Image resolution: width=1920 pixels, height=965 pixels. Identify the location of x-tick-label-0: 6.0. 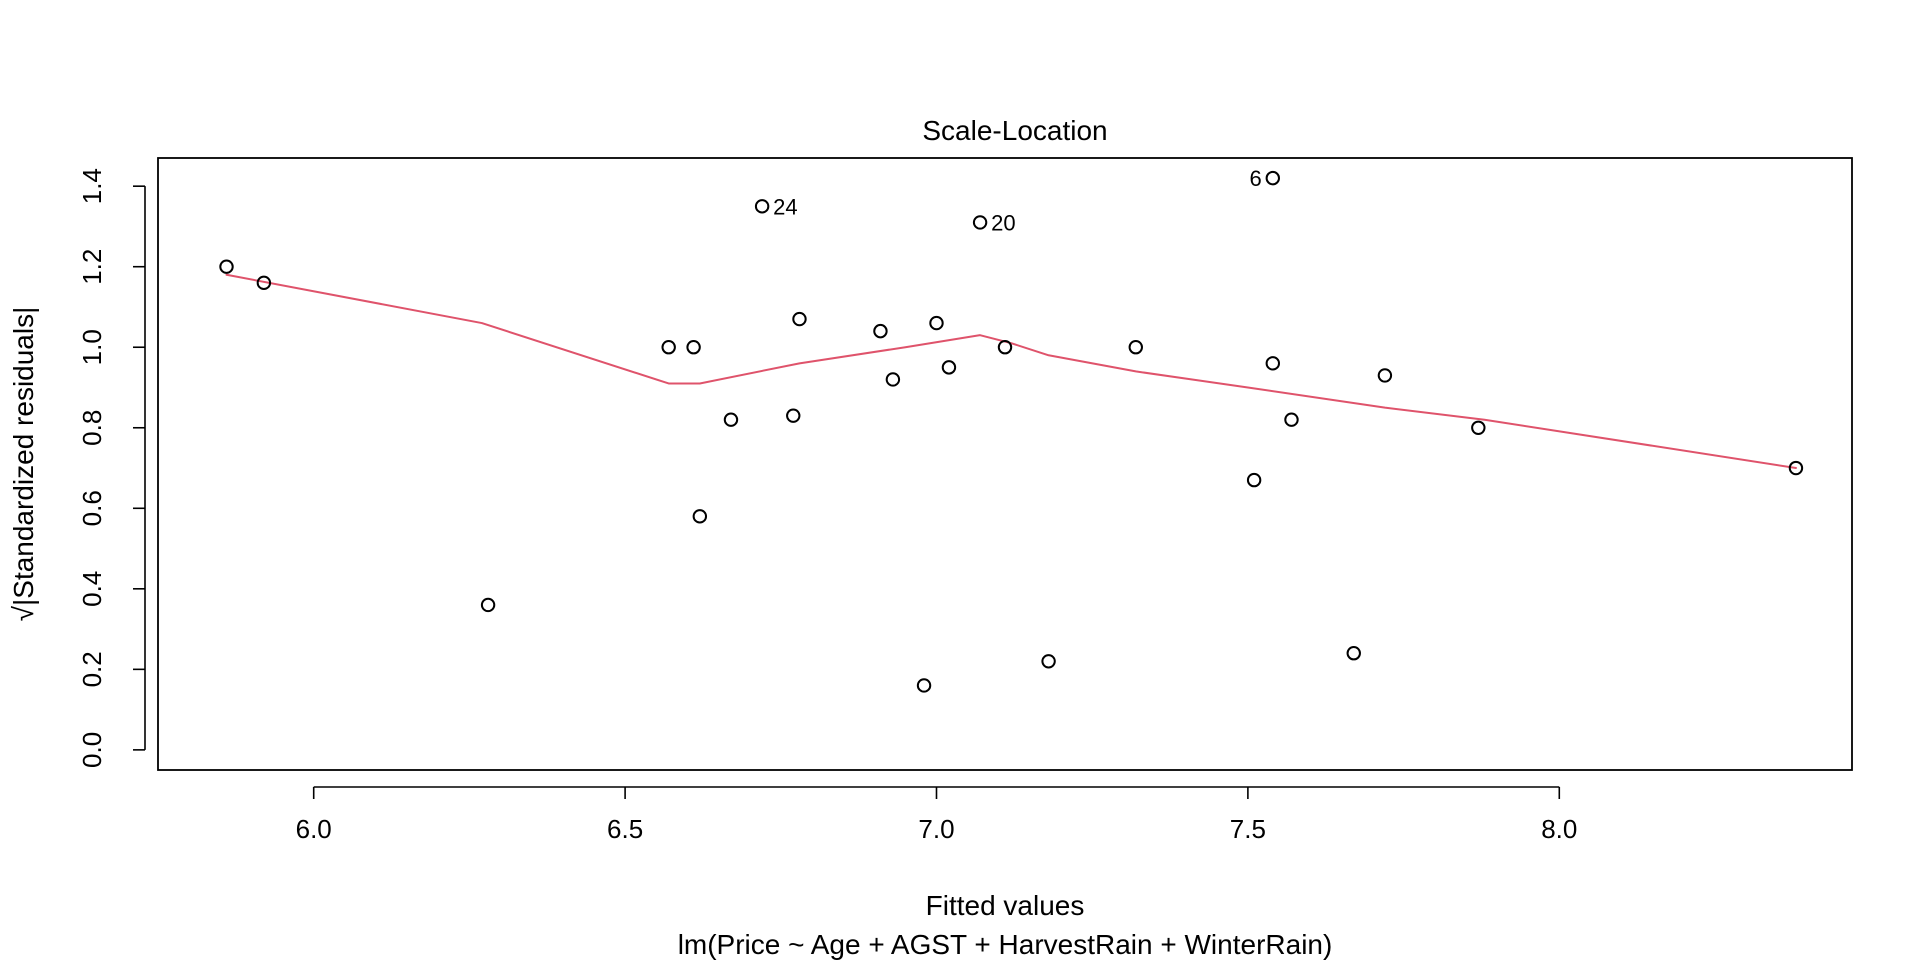
(314, 829).